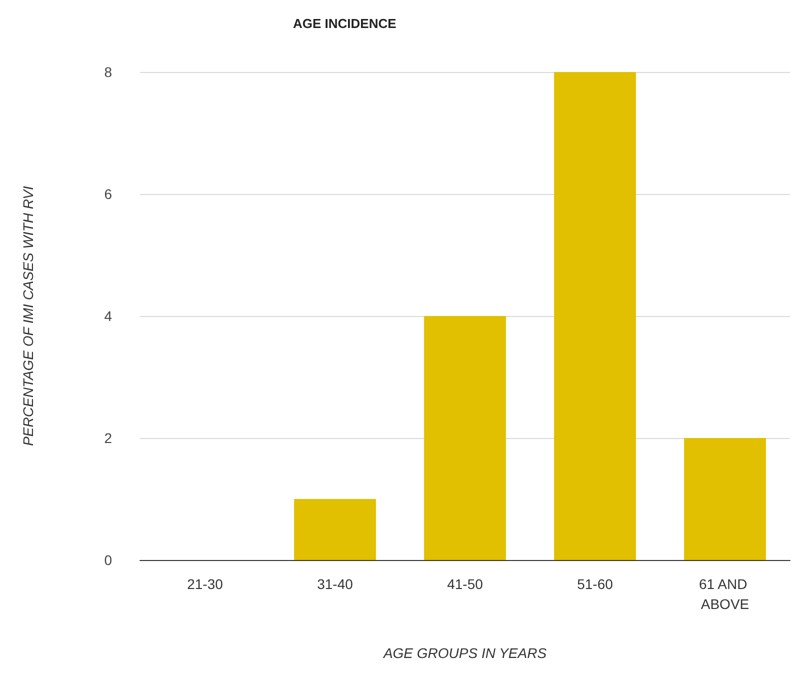 The image size is (798, 681). Describe the element at coordinates (28, 316) in the screenshot. I see `y-axis-title: PERCENTAGE OF IMI CASES WITH RVI` at that location.